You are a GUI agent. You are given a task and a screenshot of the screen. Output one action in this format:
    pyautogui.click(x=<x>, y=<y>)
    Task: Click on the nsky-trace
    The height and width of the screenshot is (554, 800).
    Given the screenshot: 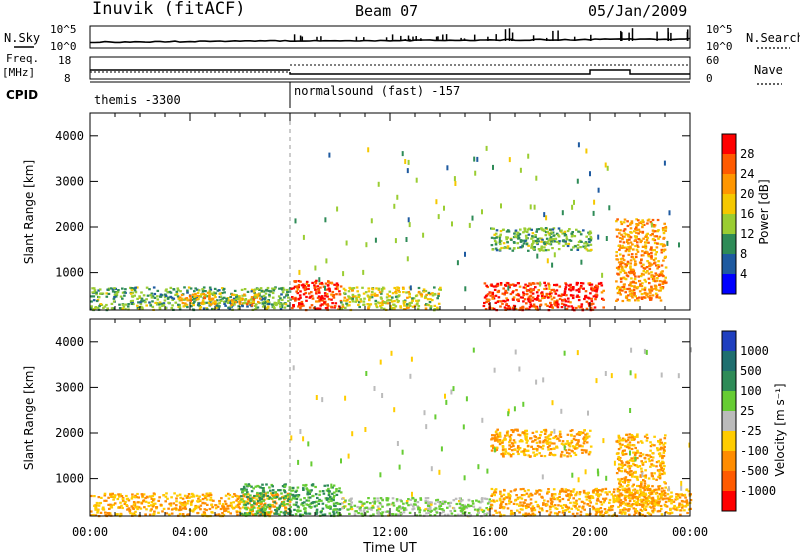 What is the action you would take?
    pyautogui.click(x=390, y=40)
    